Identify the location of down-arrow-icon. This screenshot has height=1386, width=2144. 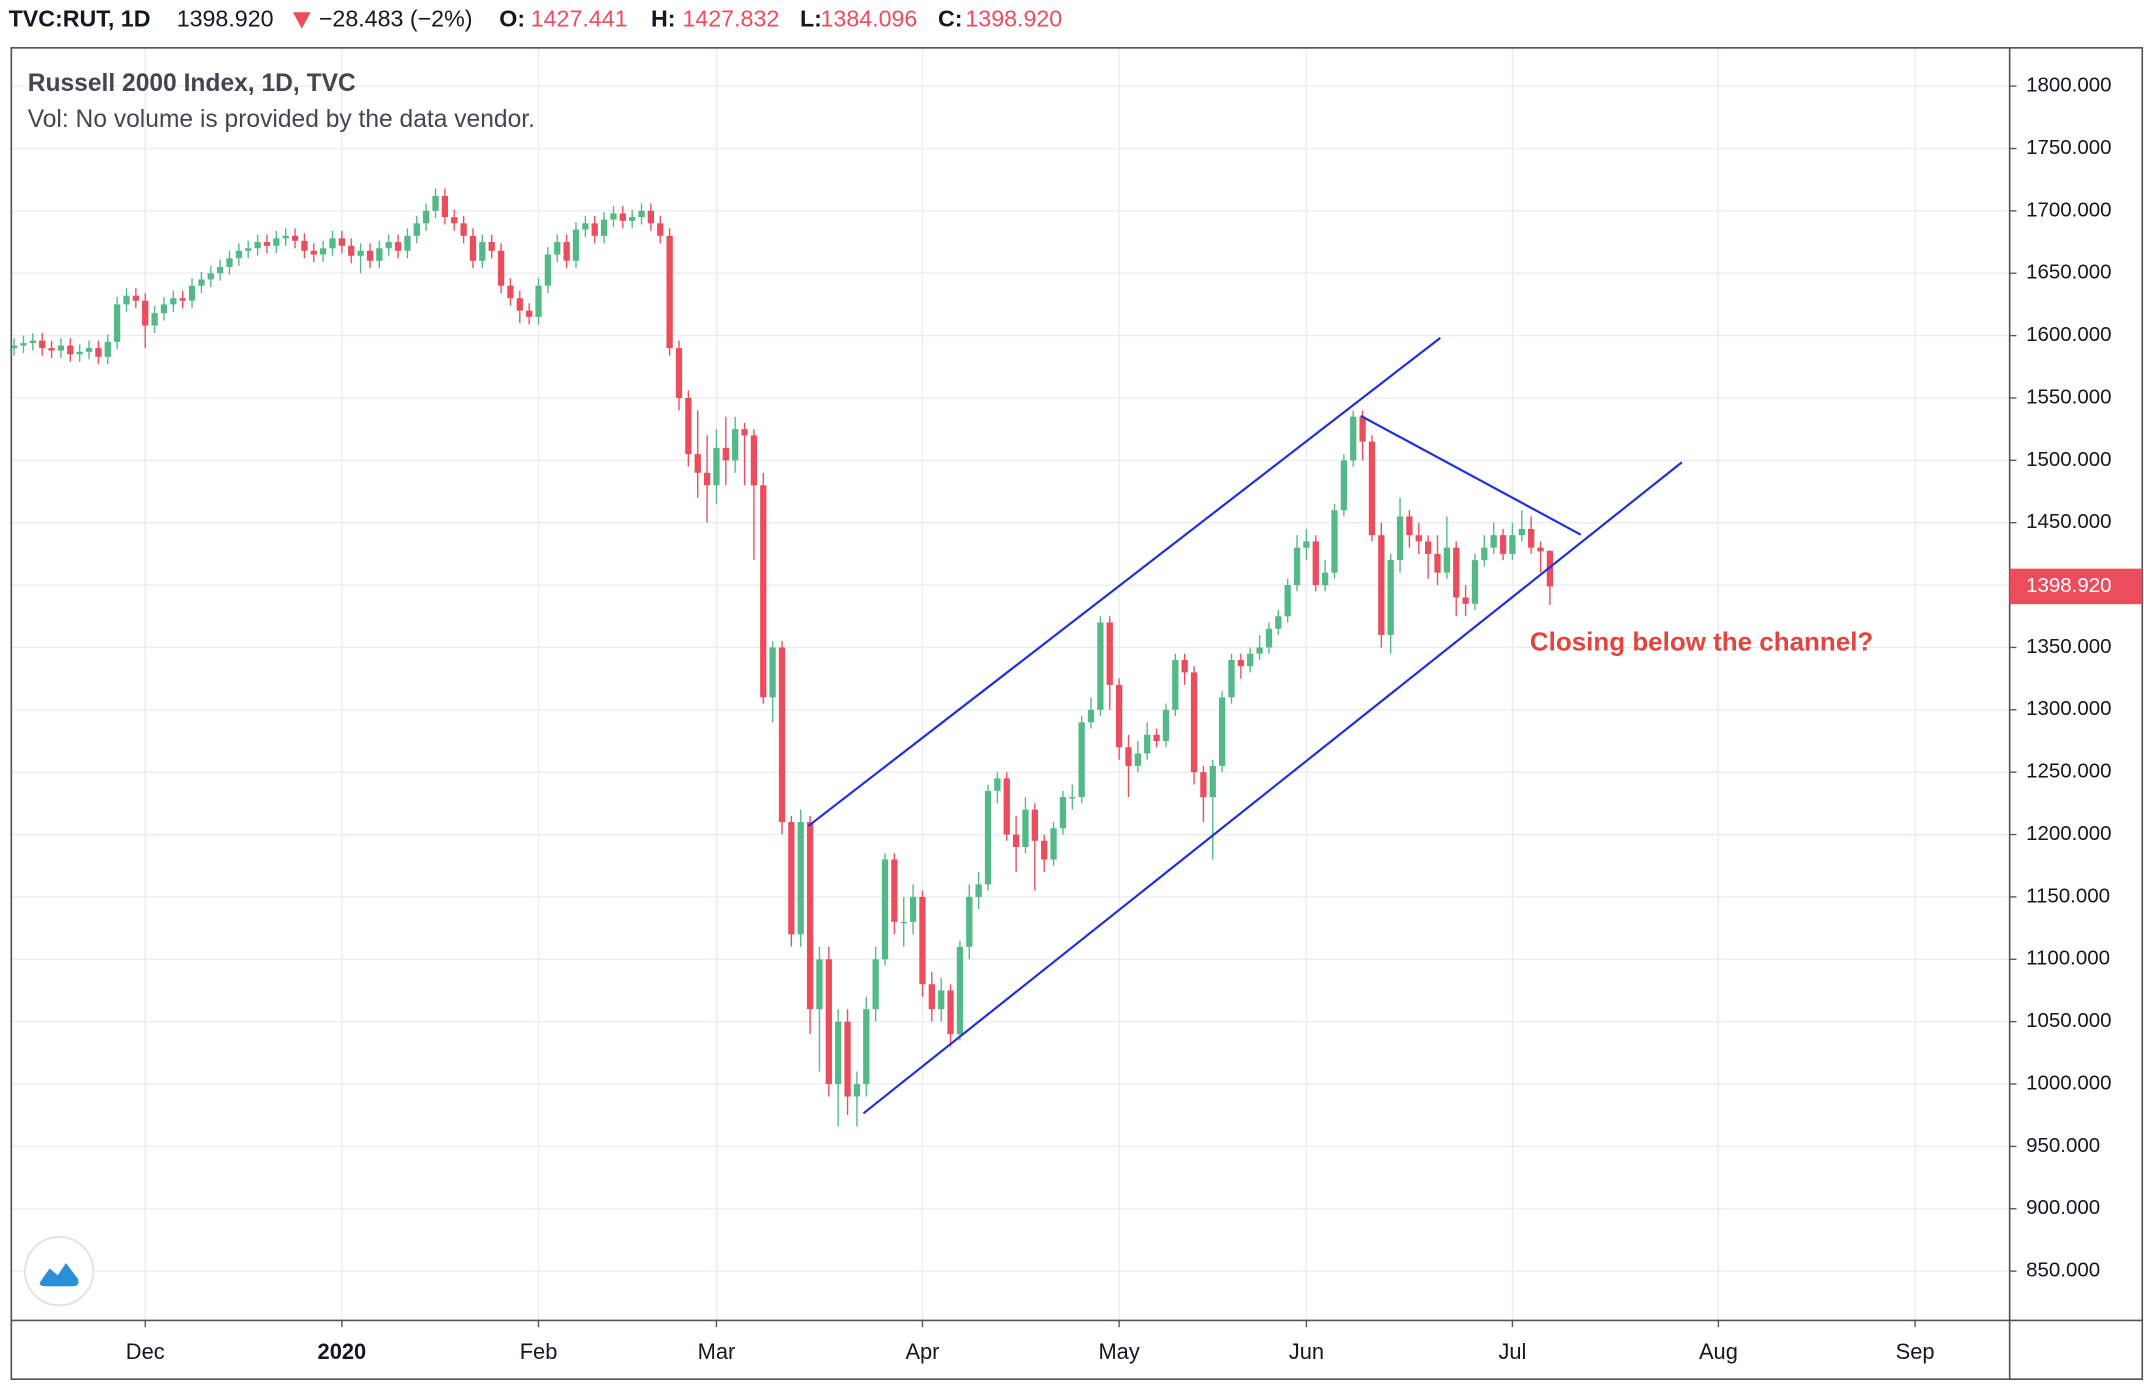
(301, 20).